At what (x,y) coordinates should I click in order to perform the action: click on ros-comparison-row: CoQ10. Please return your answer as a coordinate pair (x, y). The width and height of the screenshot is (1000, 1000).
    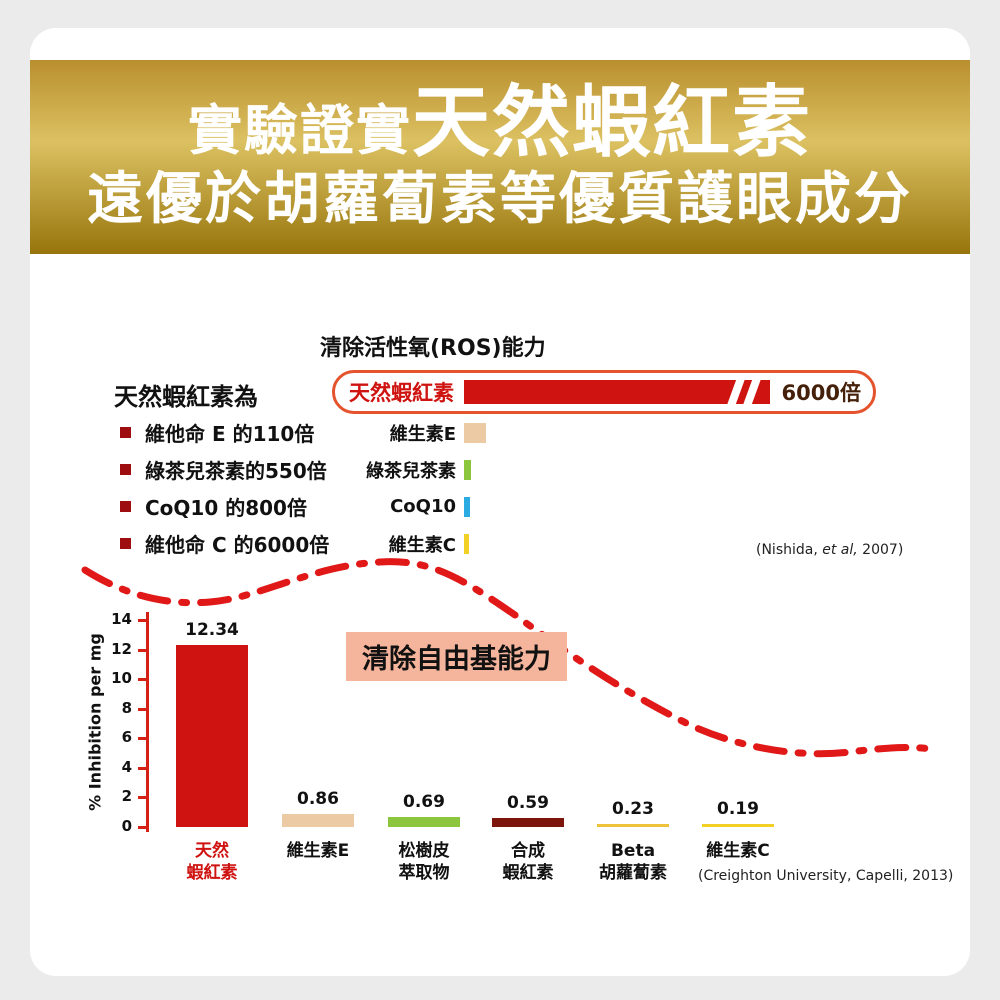
    Looking at the image, I should click on (408, 506).